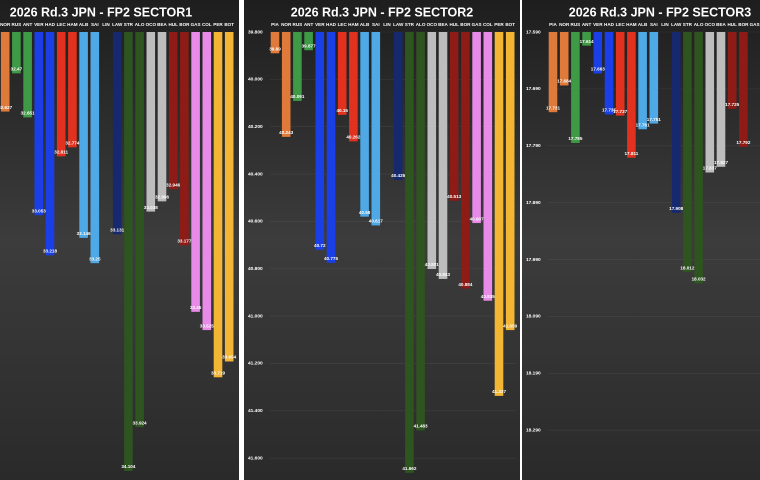 The image size is (760, 480). Describe the element at coordinates (598, 69) in the screenshot. I see `value-label: 17.663` at that location.